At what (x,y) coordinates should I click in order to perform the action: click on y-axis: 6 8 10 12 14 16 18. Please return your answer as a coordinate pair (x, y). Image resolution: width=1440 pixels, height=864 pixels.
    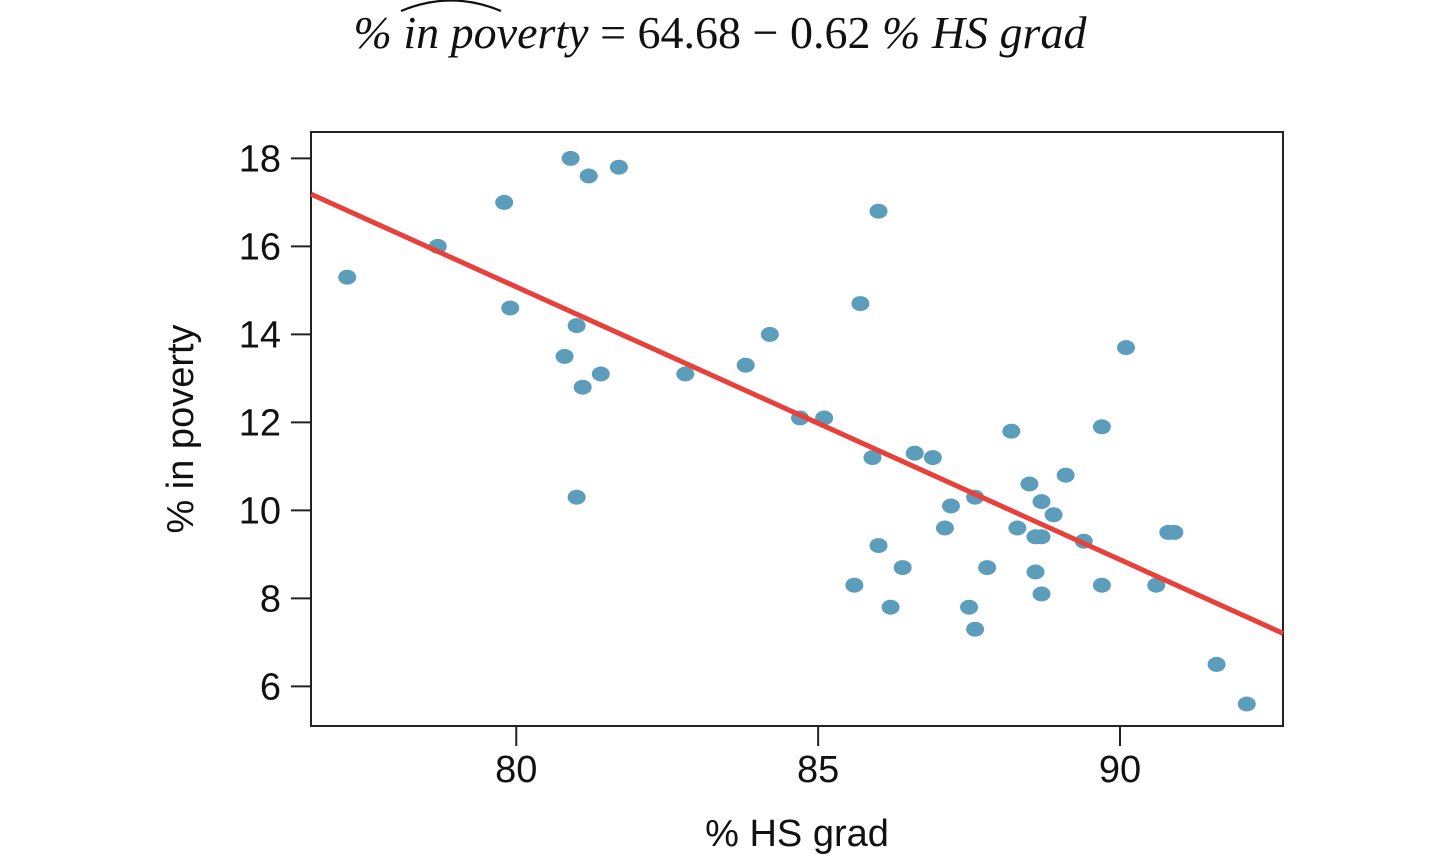
    Looking at the image, I should click on (275, 423).